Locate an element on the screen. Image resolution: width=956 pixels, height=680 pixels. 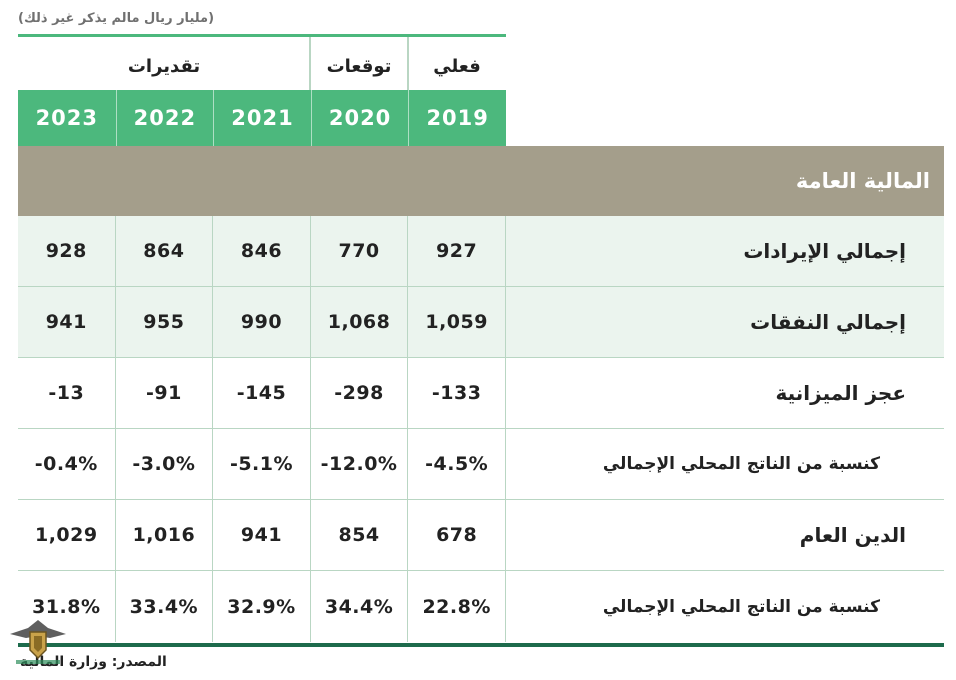
section-band: المالية العامة is located at coordinates (481, 181).